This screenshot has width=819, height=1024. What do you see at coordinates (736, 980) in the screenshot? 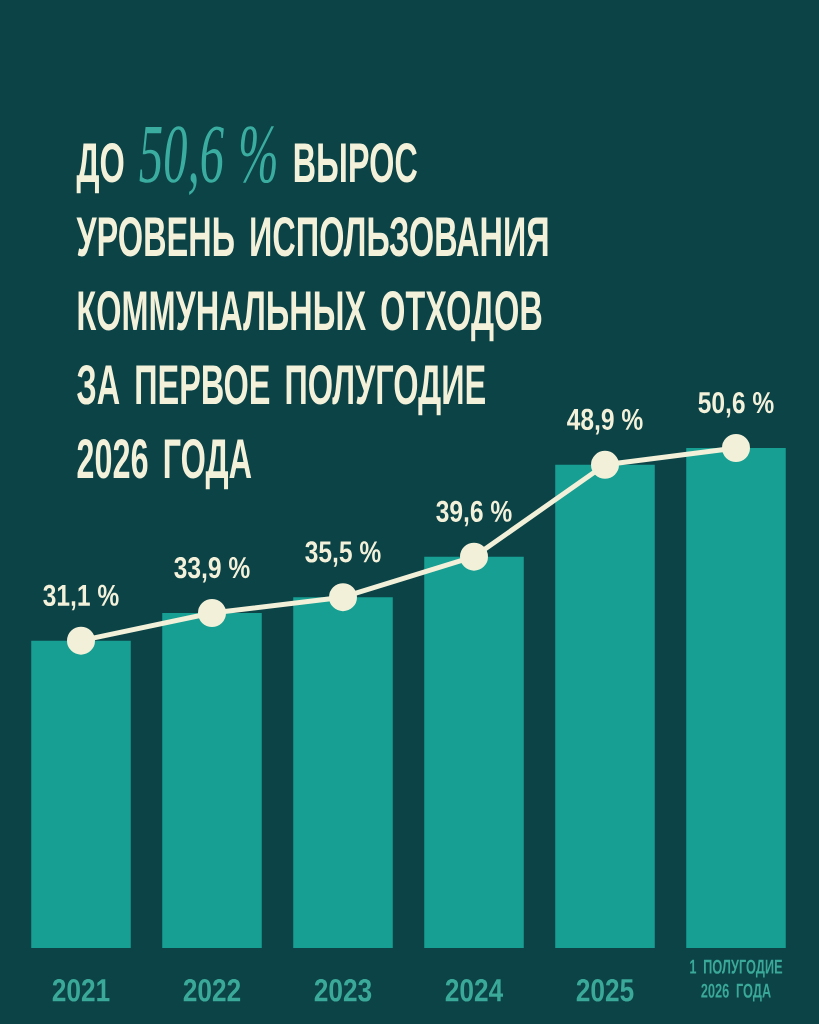
I see `x-tick-label: 1 ПОЛУГОДИЕ 2026 ГОДА` at bounding box center [736, 980].